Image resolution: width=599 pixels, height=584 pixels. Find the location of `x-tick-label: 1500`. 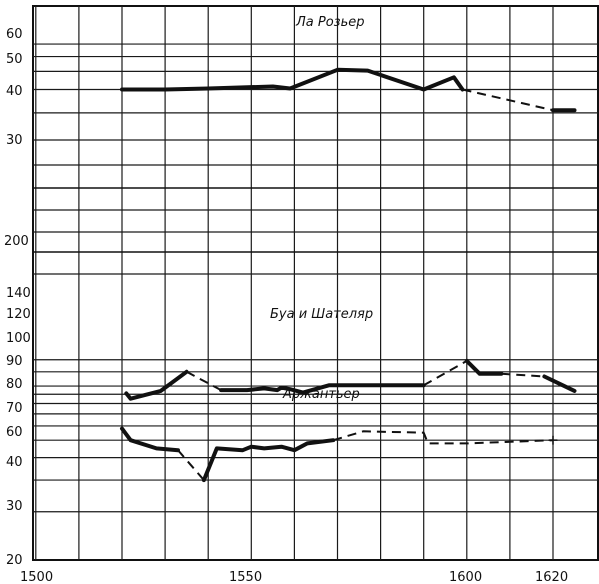

x-tick-label: 1500 is located at coordinates (36, 577).